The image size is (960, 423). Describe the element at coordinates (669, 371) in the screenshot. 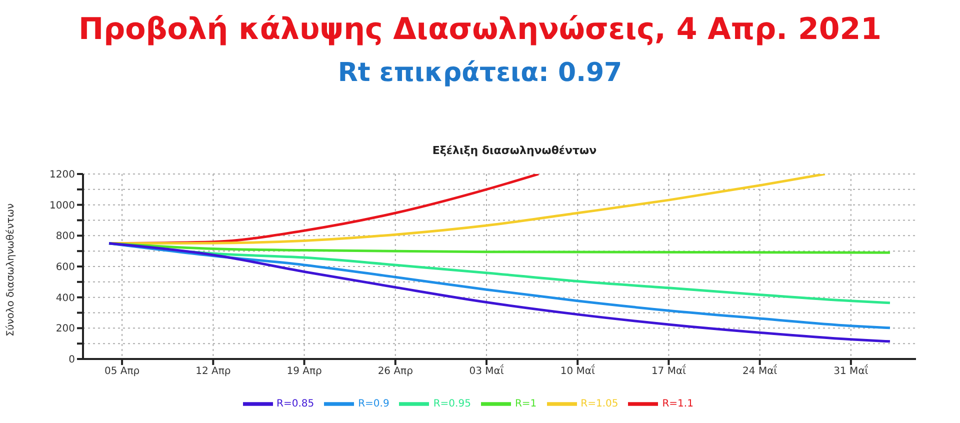

I see `x-tick-label: 17 Μαΐ` at that location.